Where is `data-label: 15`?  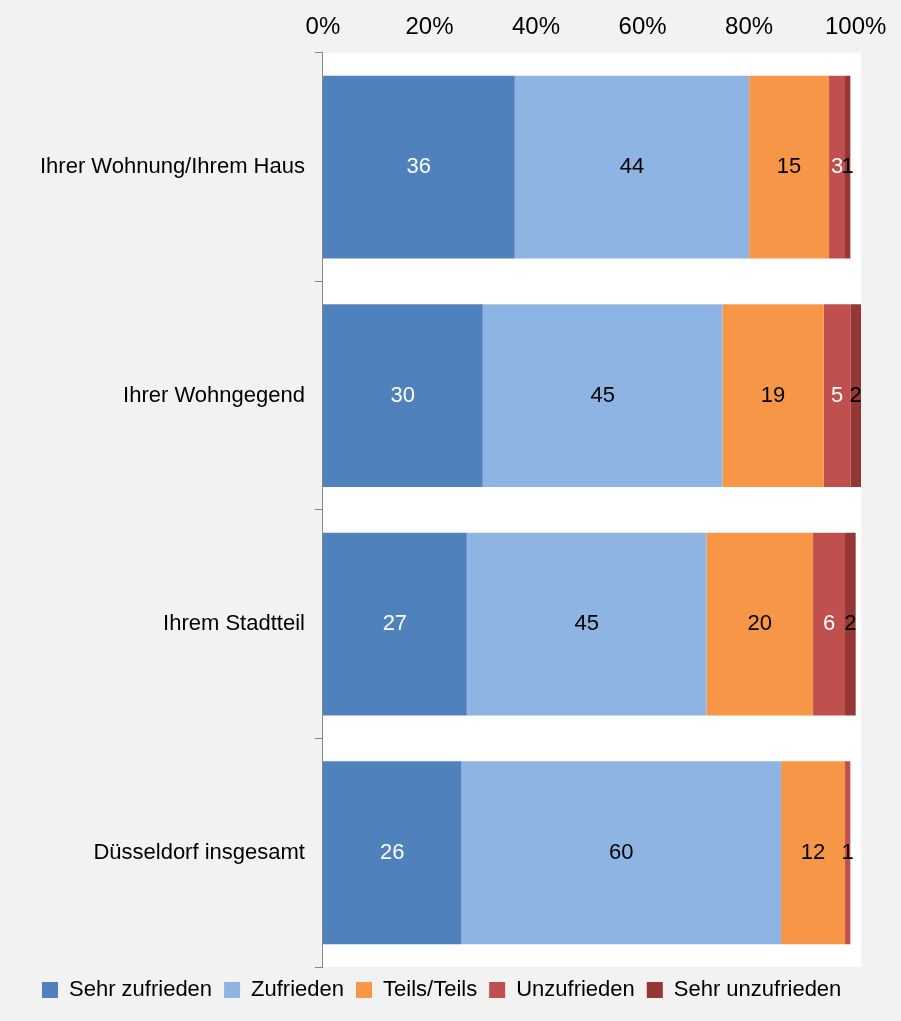 data-label: 15 is located at coordinates (789, 166).